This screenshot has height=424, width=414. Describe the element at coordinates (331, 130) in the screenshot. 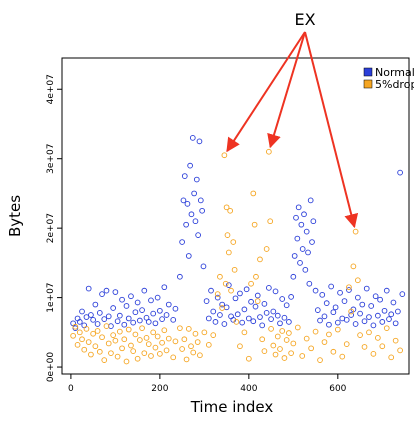

I see `annotation-arrow` at that location.